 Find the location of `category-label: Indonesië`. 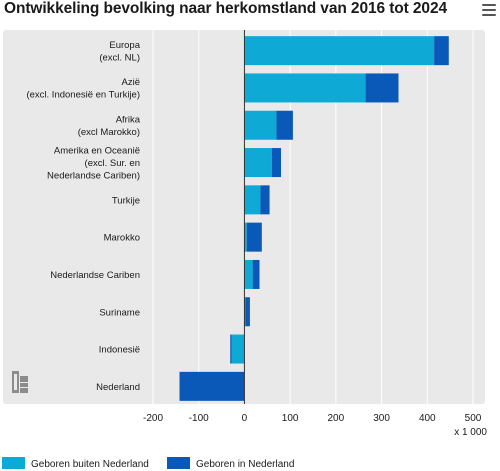

category-label: Indonesië is located at coordinates (119, 350).